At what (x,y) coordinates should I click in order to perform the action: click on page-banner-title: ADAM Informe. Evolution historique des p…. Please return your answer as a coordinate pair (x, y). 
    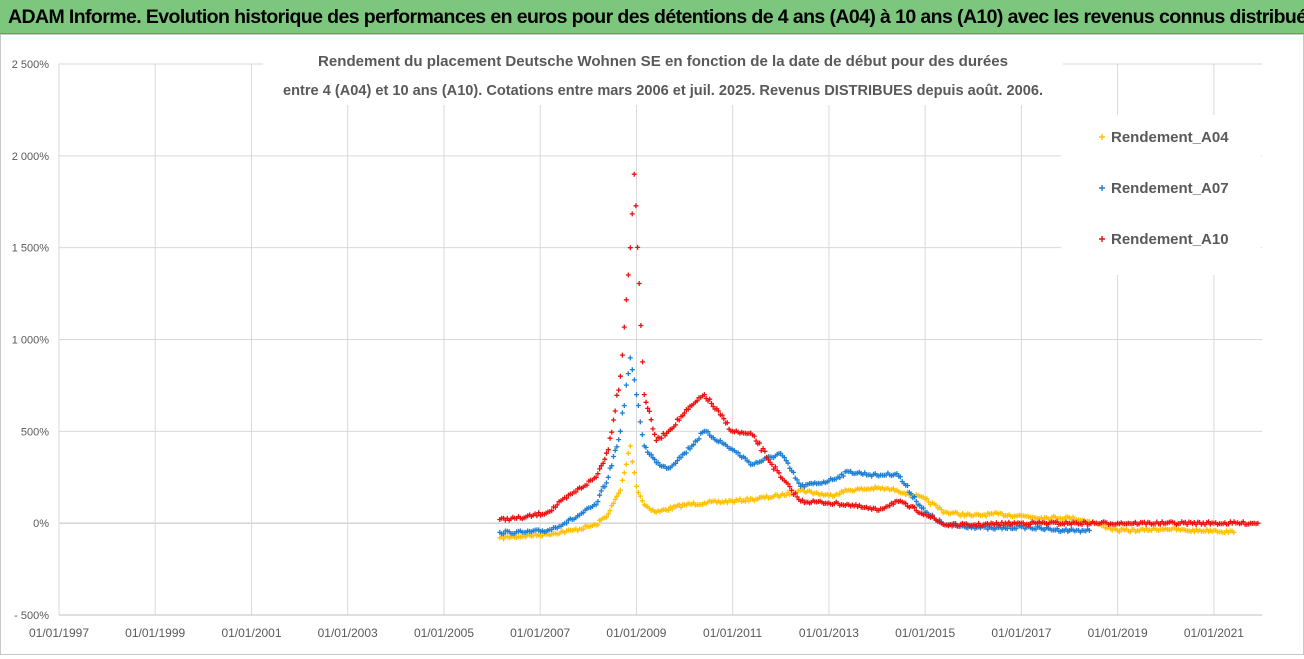
    Looking at the image, I should click on (652, 17).